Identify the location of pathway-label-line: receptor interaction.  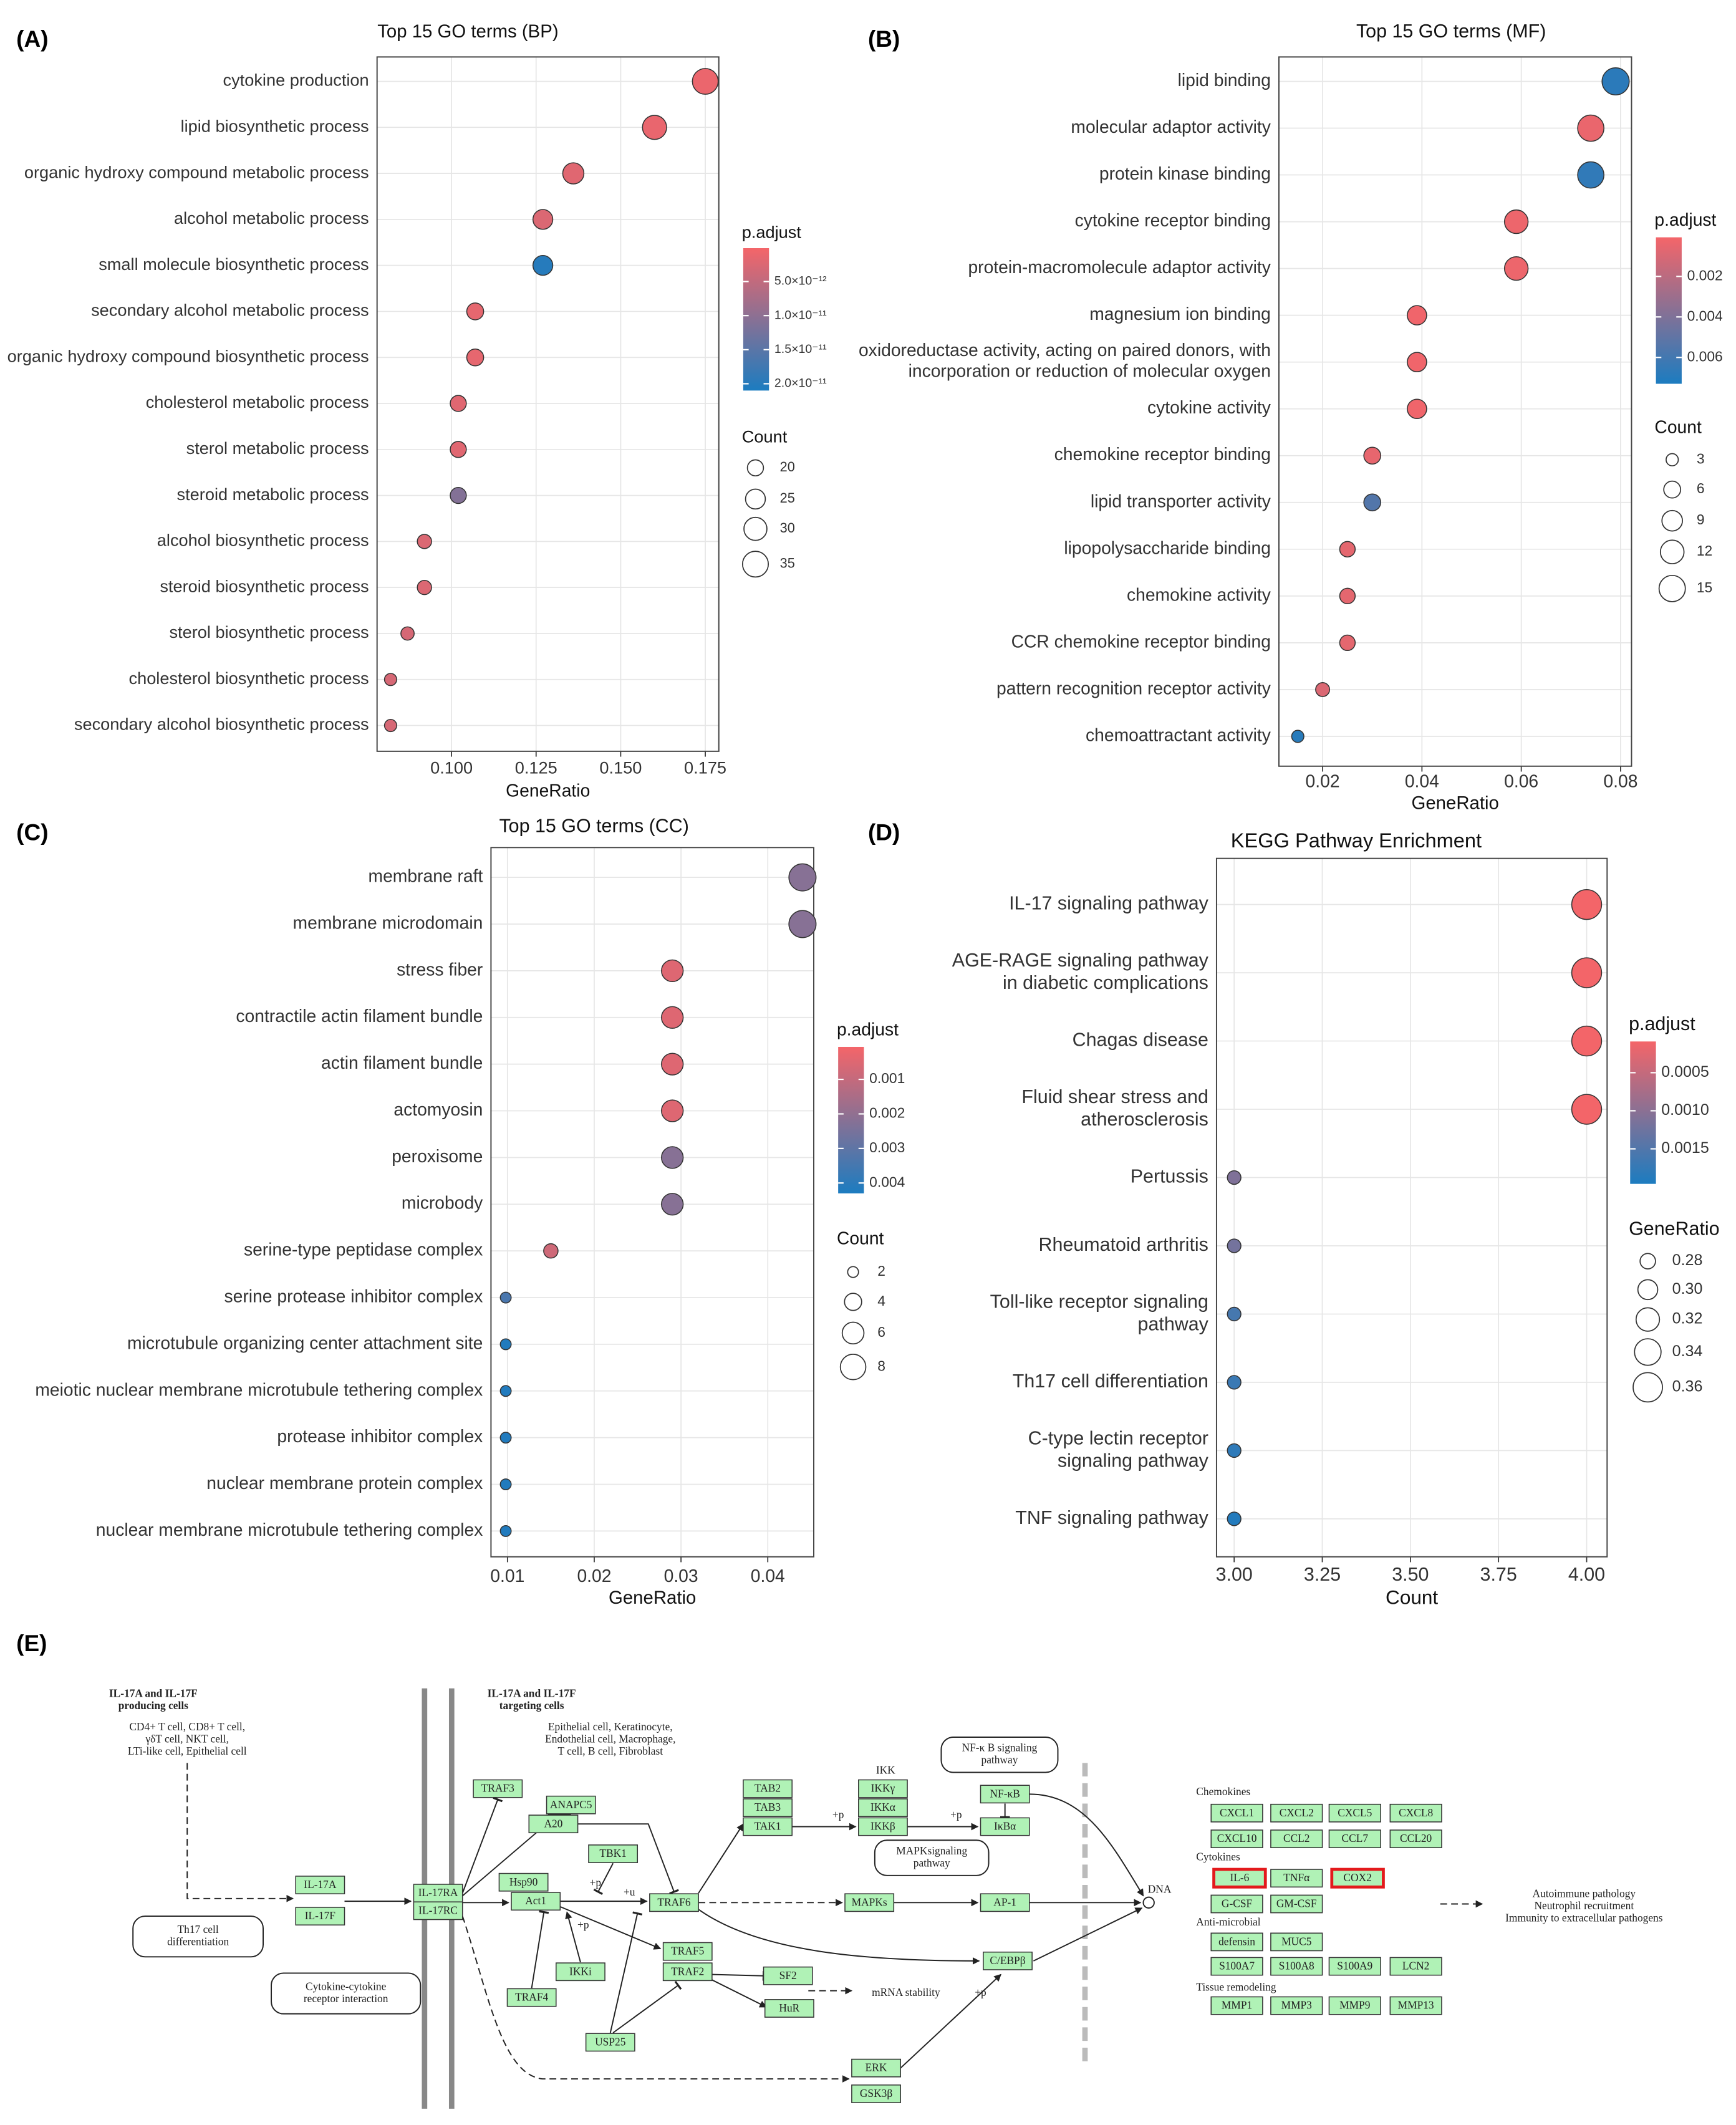
(346, 1999).